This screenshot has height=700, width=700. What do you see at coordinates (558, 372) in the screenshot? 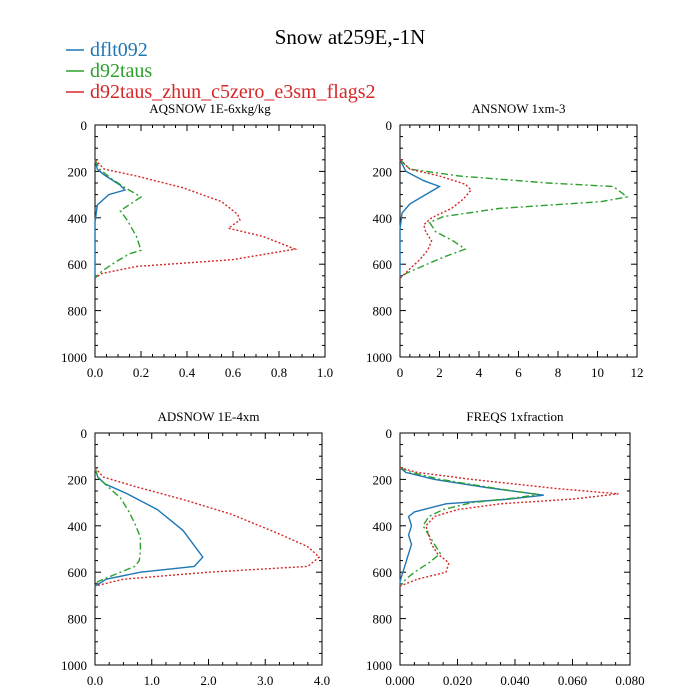
I see `x-tick-label: 8` at bounding box center [558, 372].